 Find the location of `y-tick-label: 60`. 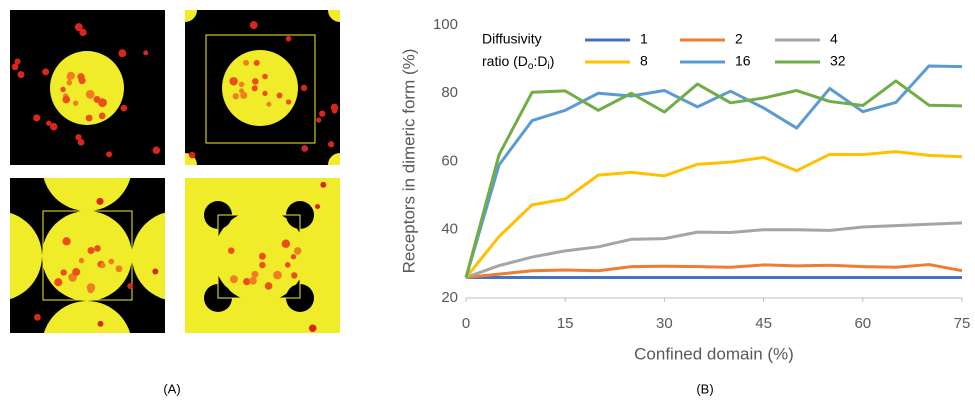

y-tick-label: 60 is located at coordinates (449, 160).